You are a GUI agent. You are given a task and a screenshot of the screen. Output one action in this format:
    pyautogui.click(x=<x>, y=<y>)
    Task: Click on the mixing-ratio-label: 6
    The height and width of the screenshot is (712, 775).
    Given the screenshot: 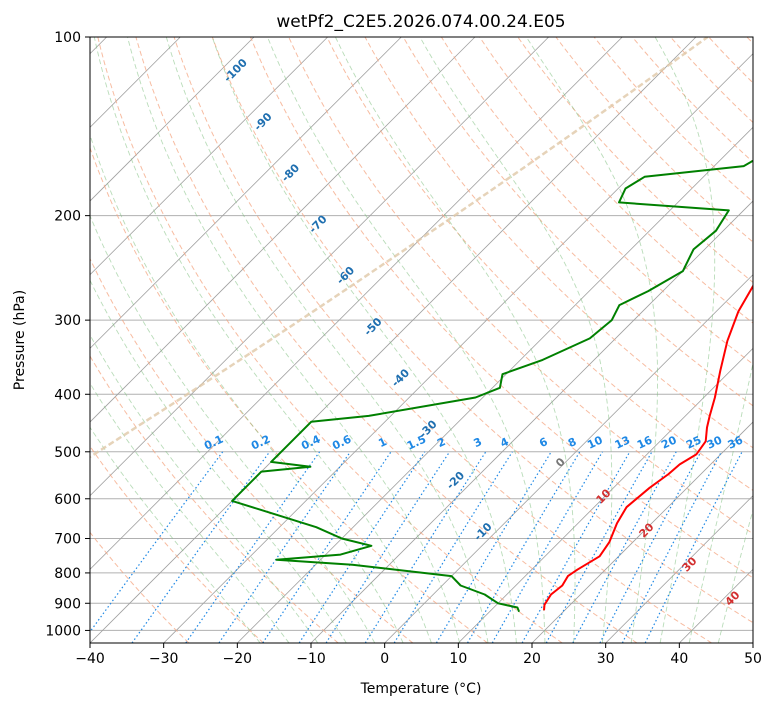 What is the action you would take?
    pyautogui.click(x=543, y=442)
    